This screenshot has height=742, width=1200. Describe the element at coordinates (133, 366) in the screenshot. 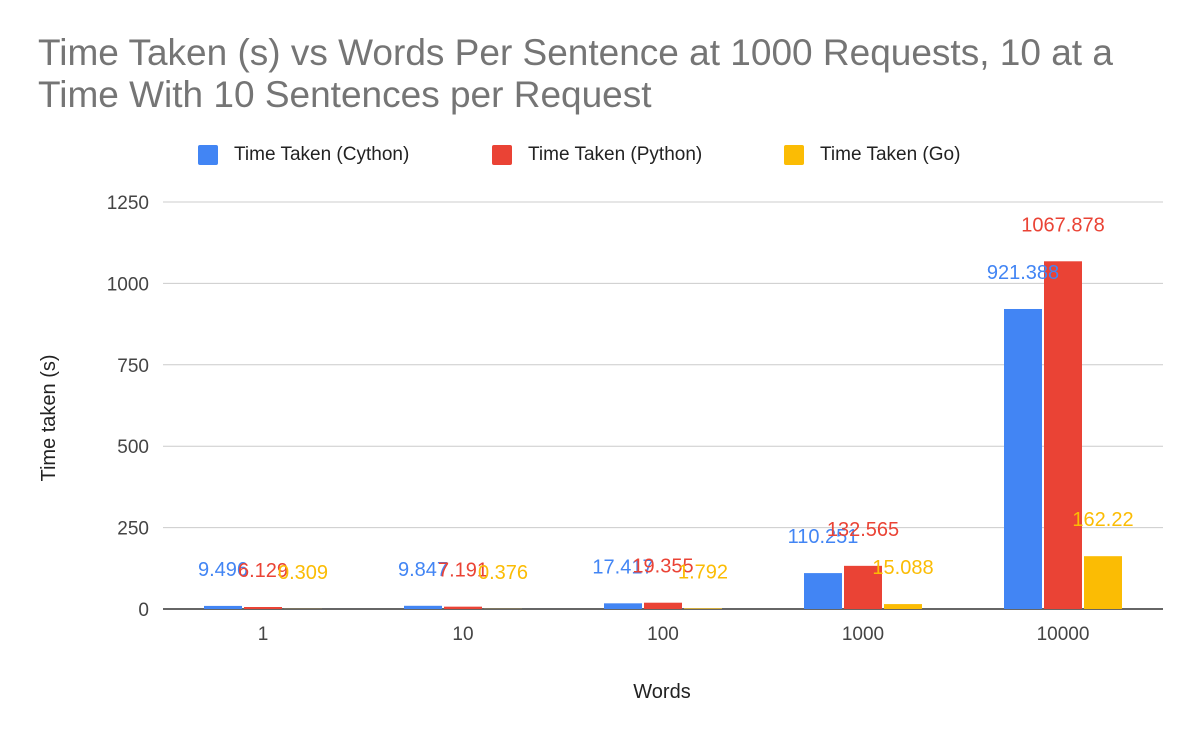

I see `y-tick-label: 750` at that location.